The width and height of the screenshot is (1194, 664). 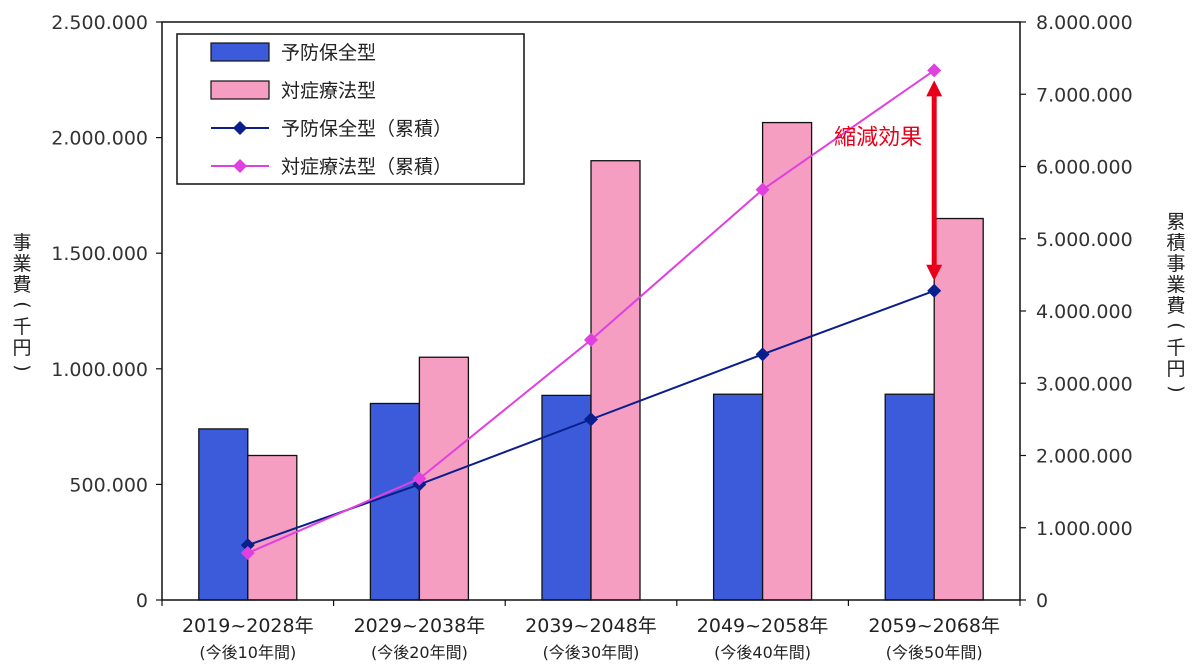 I want to click on annotation-label: 縮減効果, so click(x=878, y=138).